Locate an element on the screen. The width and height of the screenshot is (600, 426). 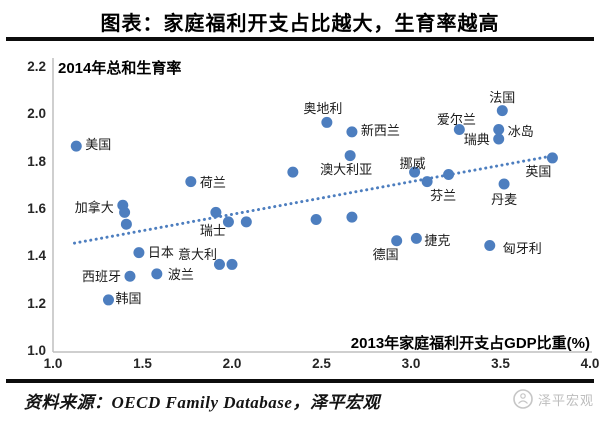
country-label: 瑞典 is located at coordinates (476, 139).